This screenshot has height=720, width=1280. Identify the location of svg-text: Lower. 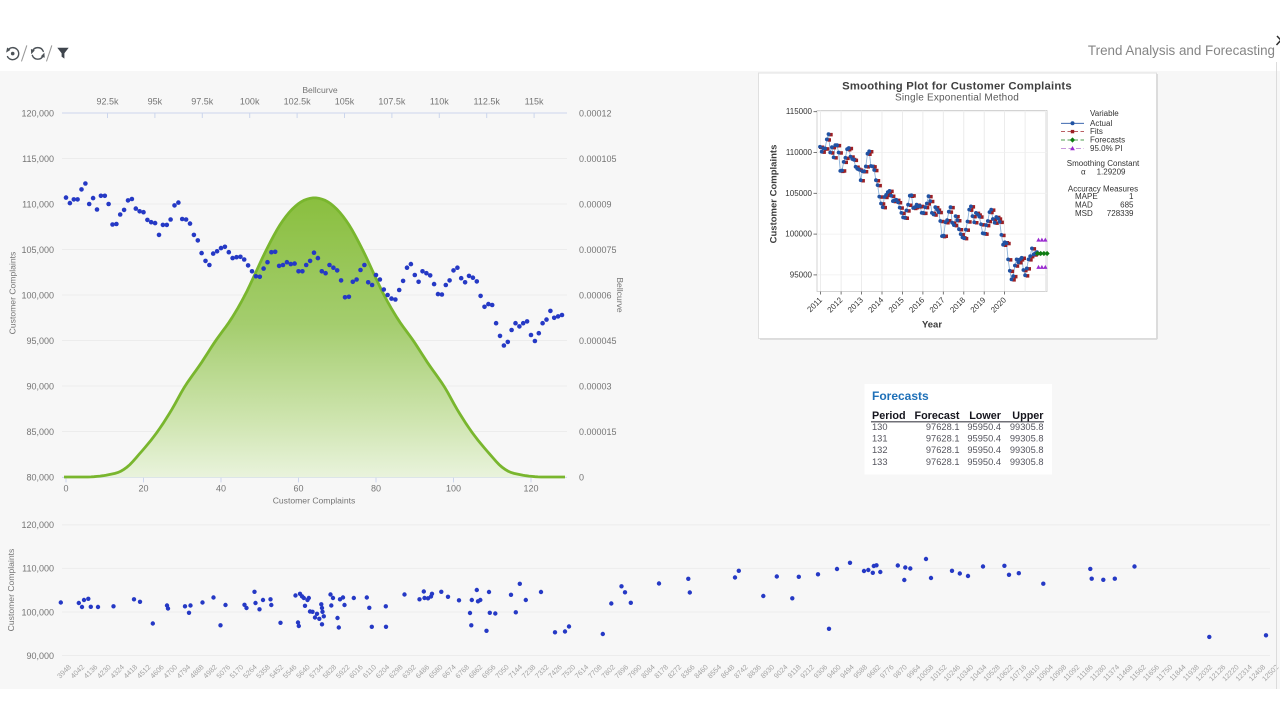
(985, 416).